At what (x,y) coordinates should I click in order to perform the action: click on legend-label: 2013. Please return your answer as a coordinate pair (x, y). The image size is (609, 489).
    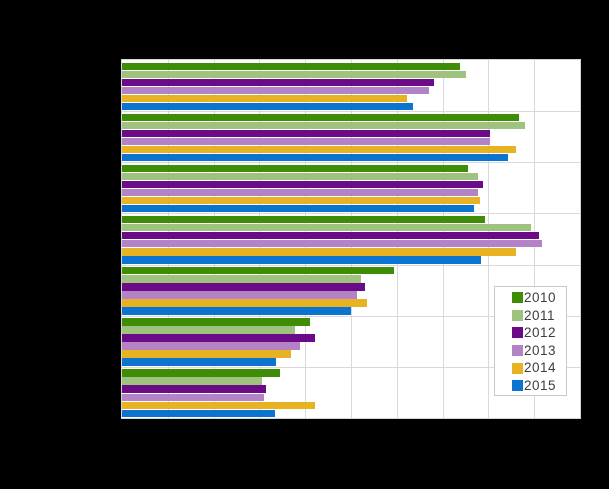
    Looking at the image, I should click on (540, 350).